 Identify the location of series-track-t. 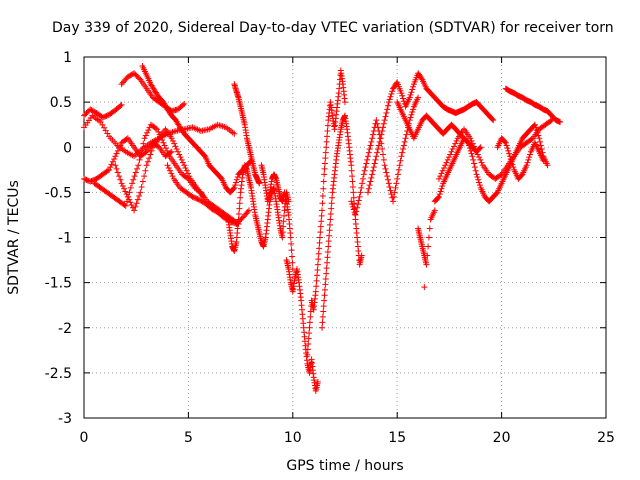
(495, 149).